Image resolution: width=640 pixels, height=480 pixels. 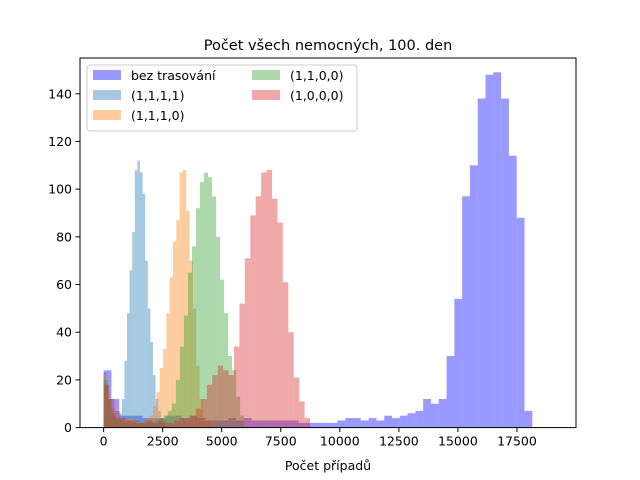 What do you see at coordinates (64, 236) in the screenshot?
I see `y-tick-label: 80` at bounding box center [64, 236].